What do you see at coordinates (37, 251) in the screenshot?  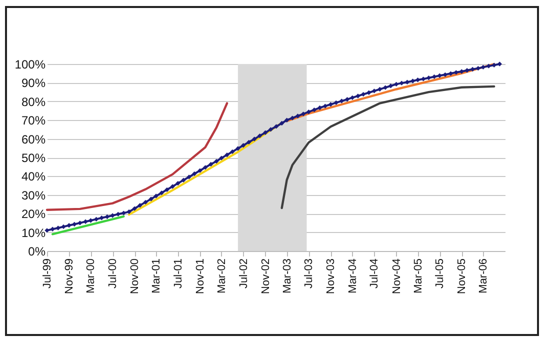 I see `y-tick-label: 0%` at bounding box center [37, 251].